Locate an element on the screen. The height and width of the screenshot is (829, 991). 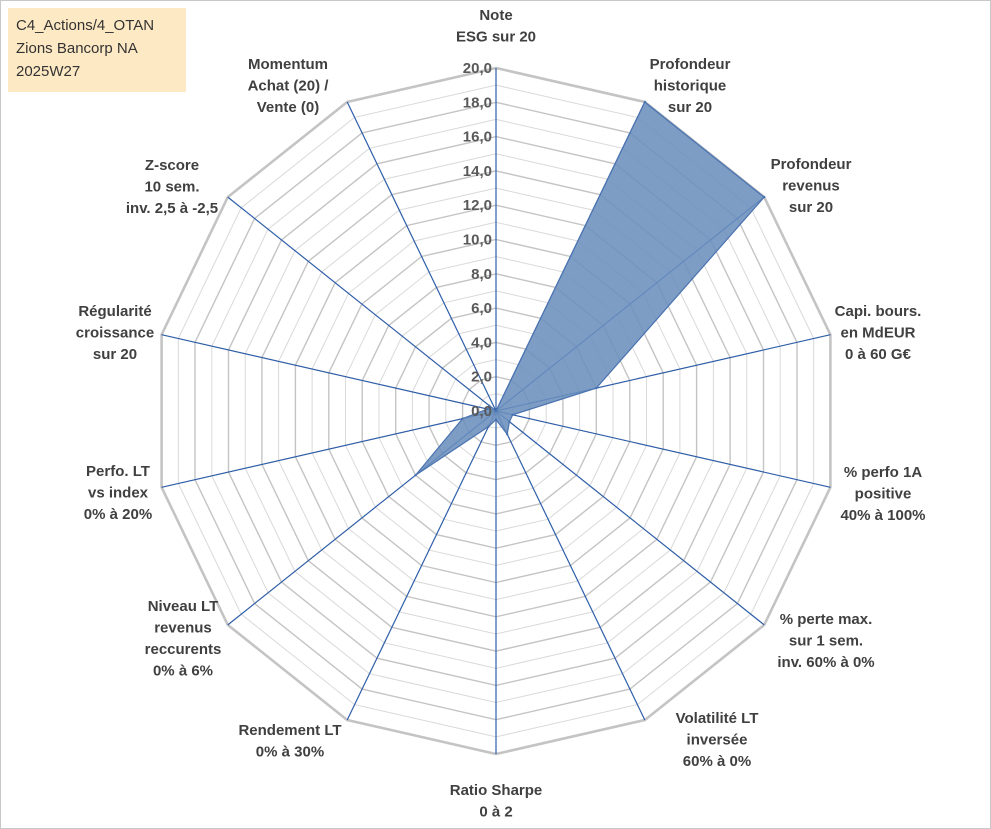
title-line-2: Zions Bancorp NA is located at coordinates (77, 48).